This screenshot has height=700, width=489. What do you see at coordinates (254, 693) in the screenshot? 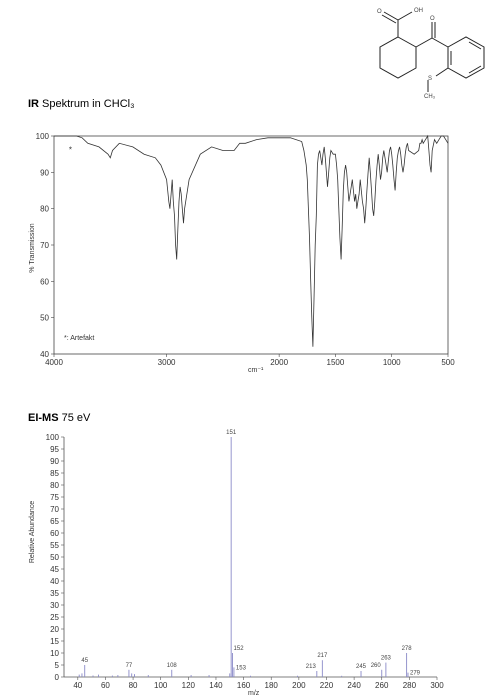
I see `ms-x-axis-label: m/z` at bounding box center [254, 693].